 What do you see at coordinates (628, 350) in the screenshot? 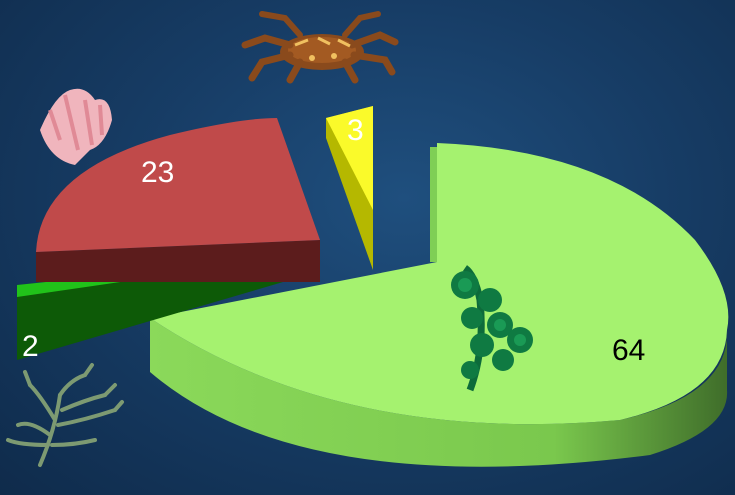
I see `slice-label-64: 64` at bounding box center [628, 350].